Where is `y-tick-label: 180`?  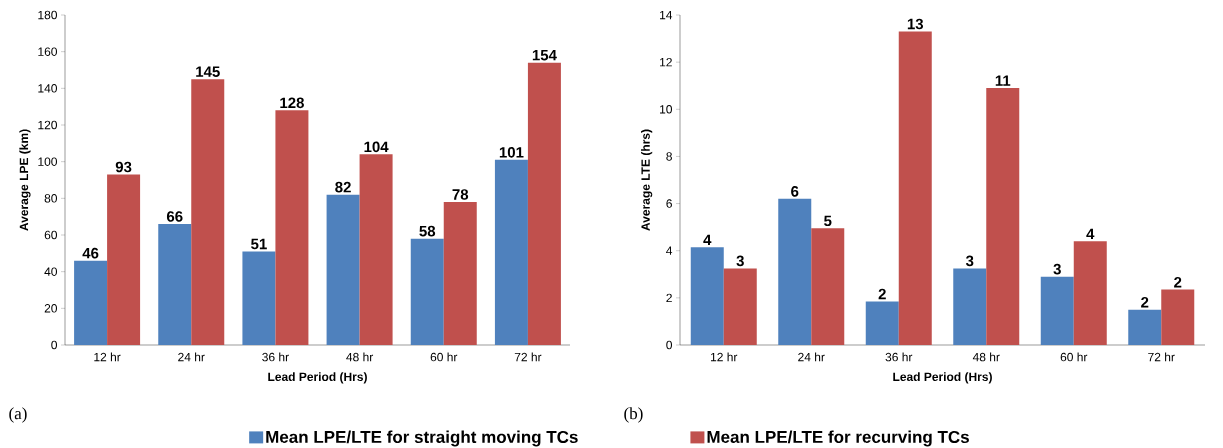
y-tick-label: 180 is located at coordinates (48, 15).